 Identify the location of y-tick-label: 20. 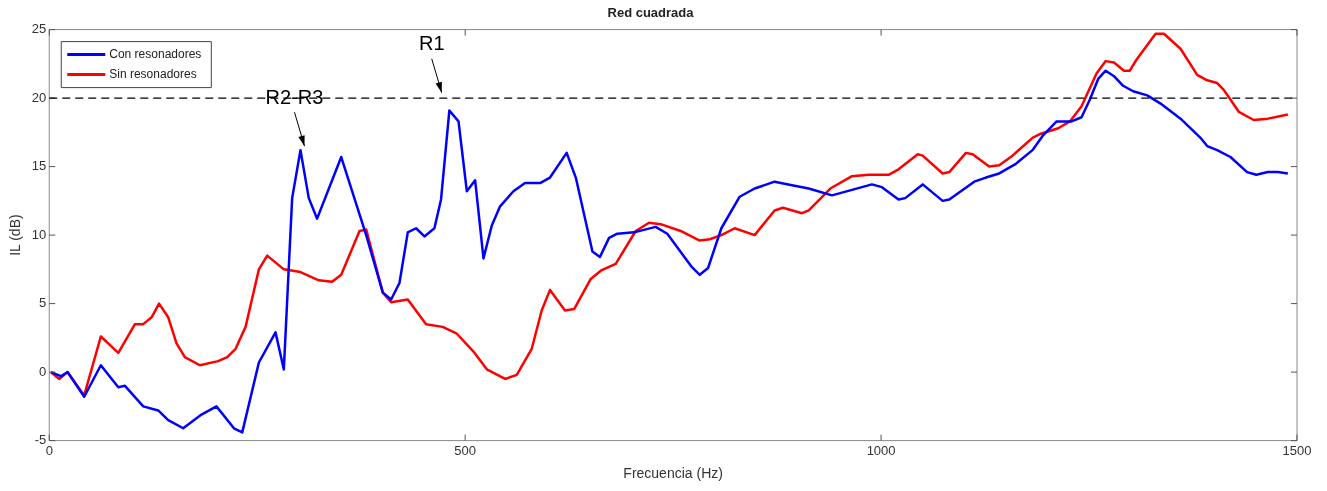
(39, 97).